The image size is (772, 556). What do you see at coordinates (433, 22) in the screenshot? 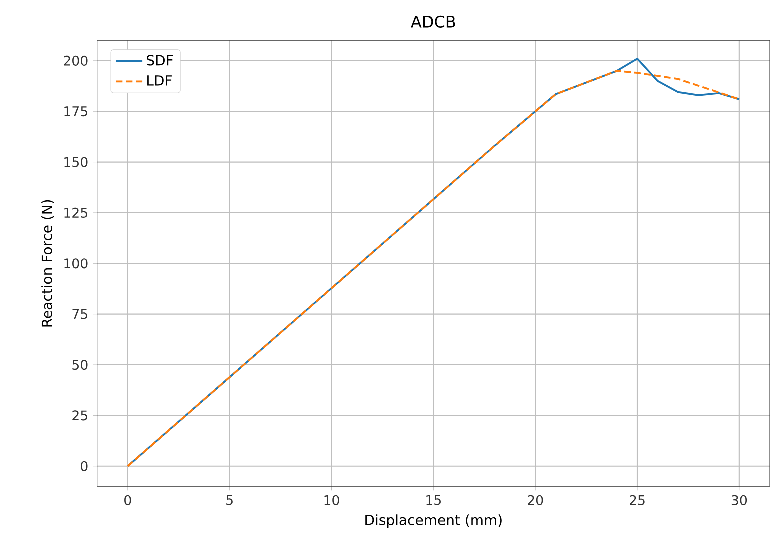
I see `chart-title: ADCB` at bounding box center [433, 22].